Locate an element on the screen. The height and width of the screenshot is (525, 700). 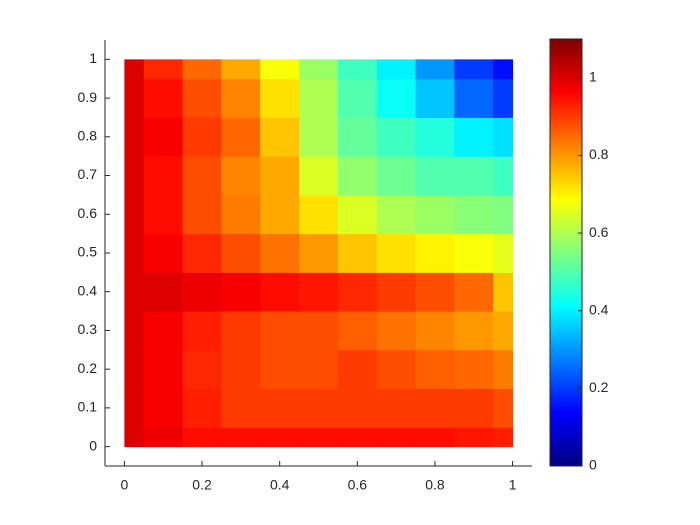
colorbar-tick-label: 0.6 is located at coordinates (599, 232).